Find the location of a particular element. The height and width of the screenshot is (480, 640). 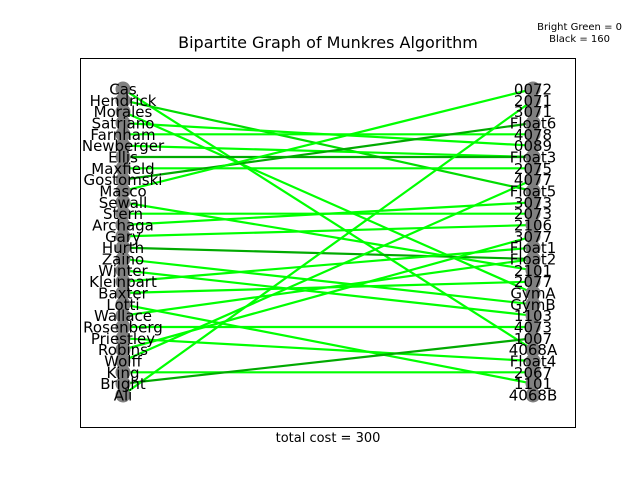

right-node-label-2067: 2067 is located at coordinates (533, 373).